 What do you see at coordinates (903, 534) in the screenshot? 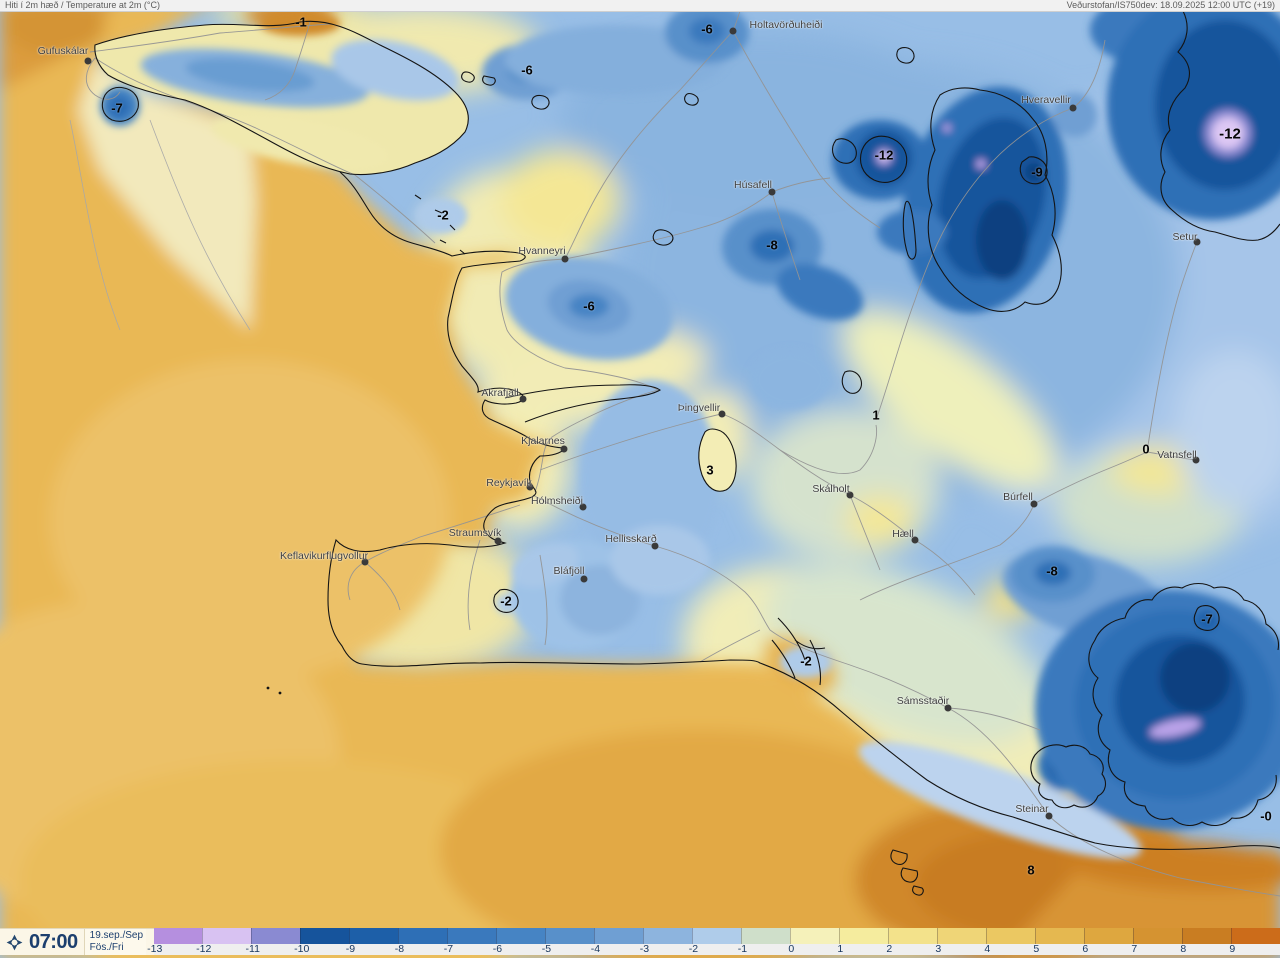
I see `place-label: Hæll` at bounding box center [903, 534].